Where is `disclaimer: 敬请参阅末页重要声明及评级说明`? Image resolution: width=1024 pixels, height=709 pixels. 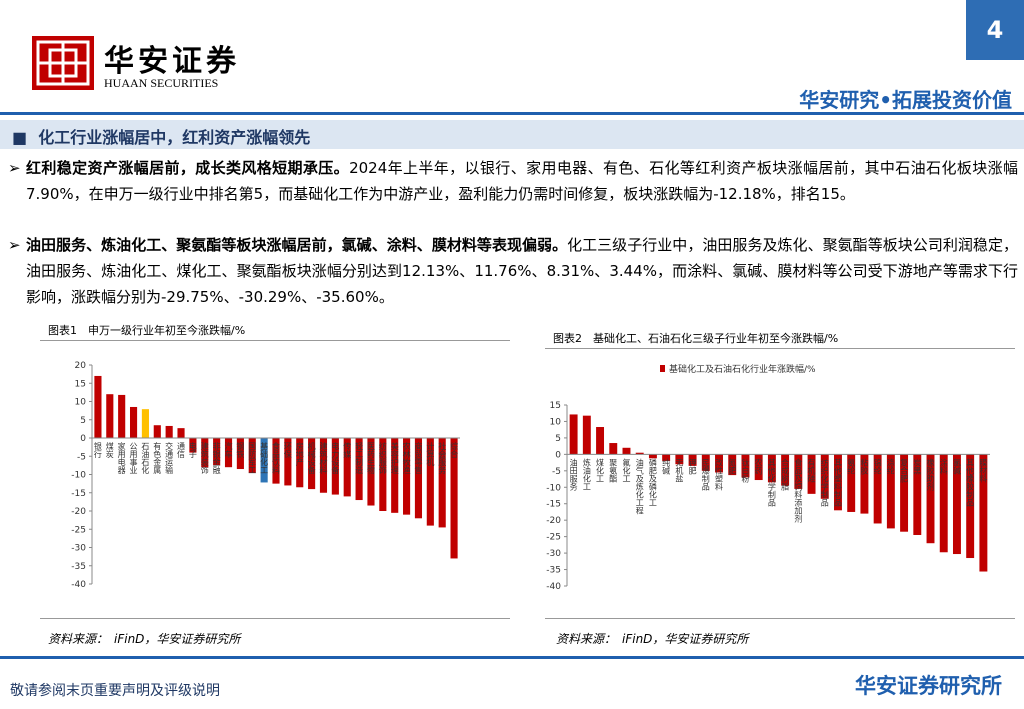
disclaimer: 敬请参阅末页重要声明及评级说明 is located at coordinates (115, 691).